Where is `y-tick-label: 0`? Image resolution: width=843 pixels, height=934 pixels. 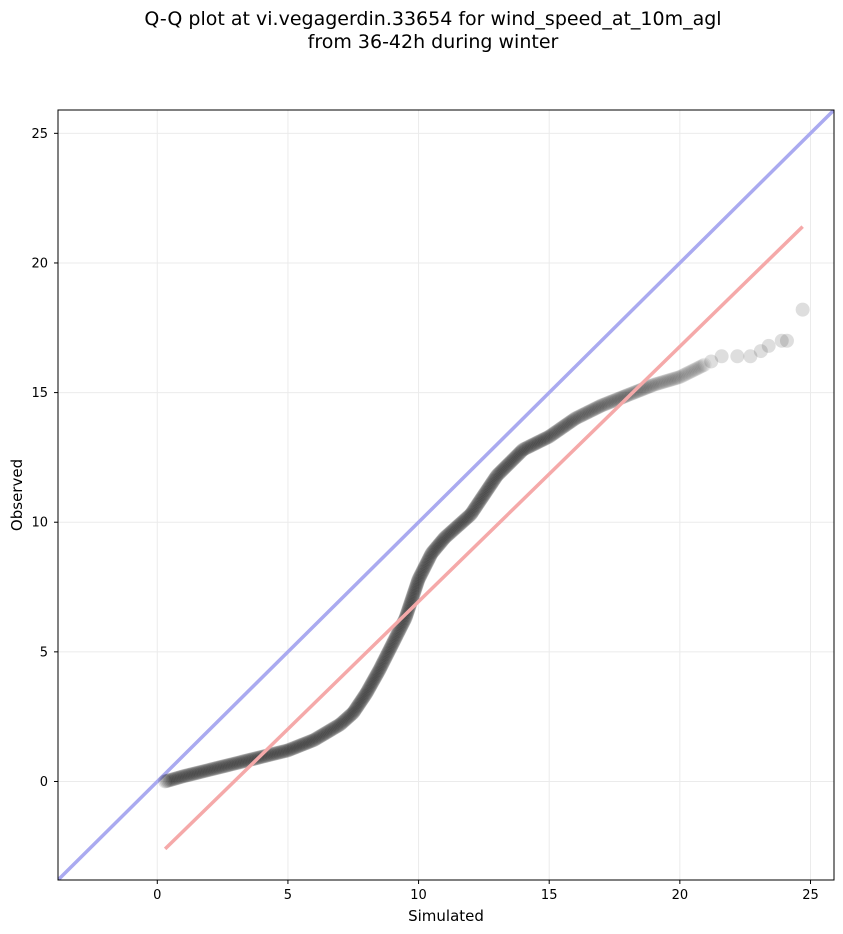
y-tick-label: 0 is located at coordinates (44, 782).